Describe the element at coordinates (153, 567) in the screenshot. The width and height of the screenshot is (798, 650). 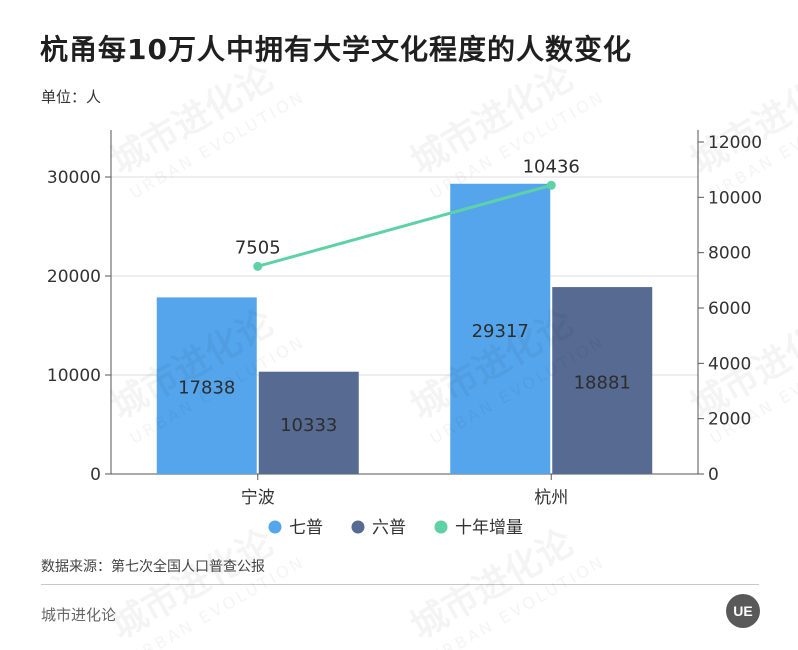
I see `data-source: 数据来源：第七次全国人口普查公报` at that location.